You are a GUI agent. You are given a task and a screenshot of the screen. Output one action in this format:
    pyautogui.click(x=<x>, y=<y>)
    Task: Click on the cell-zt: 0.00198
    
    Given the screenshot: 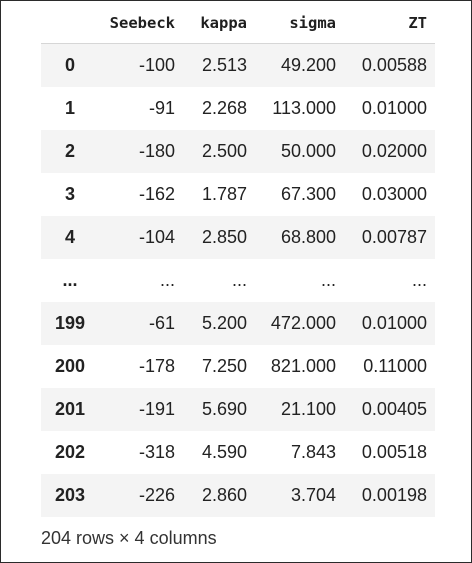 What is the action you would take?
    pyautogui.click(x=394, y=495)
    